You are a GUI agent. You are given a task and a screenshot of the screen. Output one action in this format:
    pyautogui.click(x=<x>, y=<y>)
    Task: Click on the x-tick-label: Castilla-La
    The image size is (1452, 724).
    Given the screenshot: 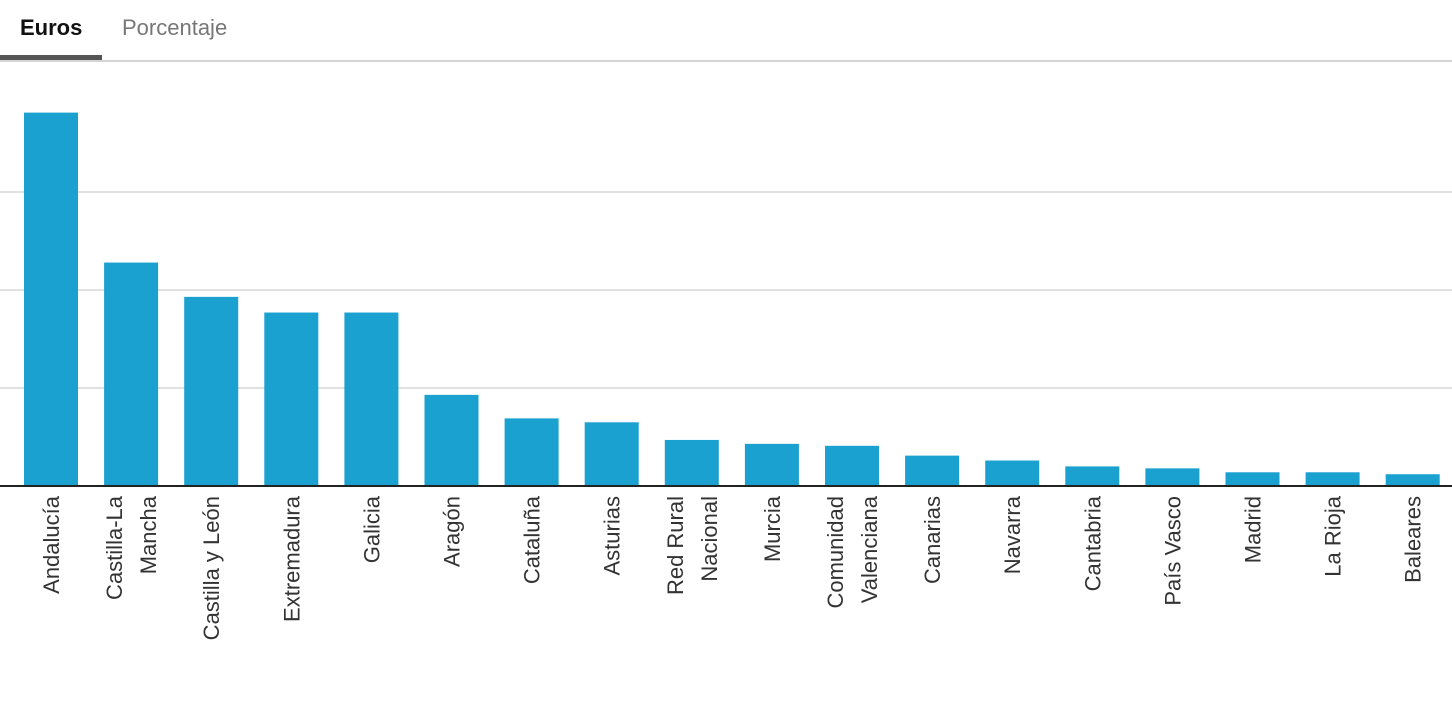 What is the action you would take?
    pyautogui.click(x=114, y=547)
    